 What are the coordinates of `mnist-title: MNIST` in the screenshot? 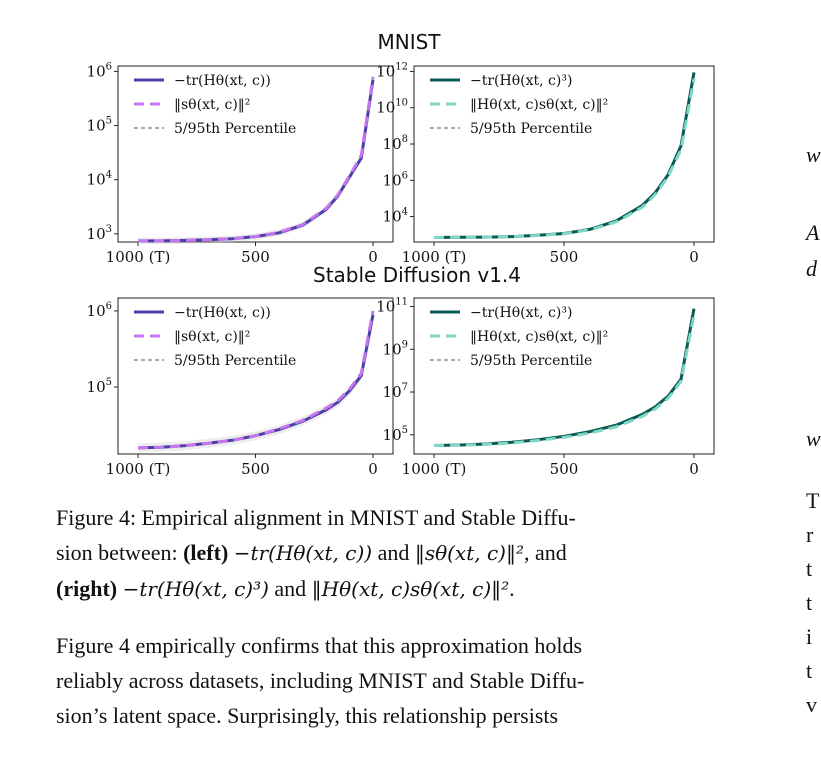 It's located at (409, 42).